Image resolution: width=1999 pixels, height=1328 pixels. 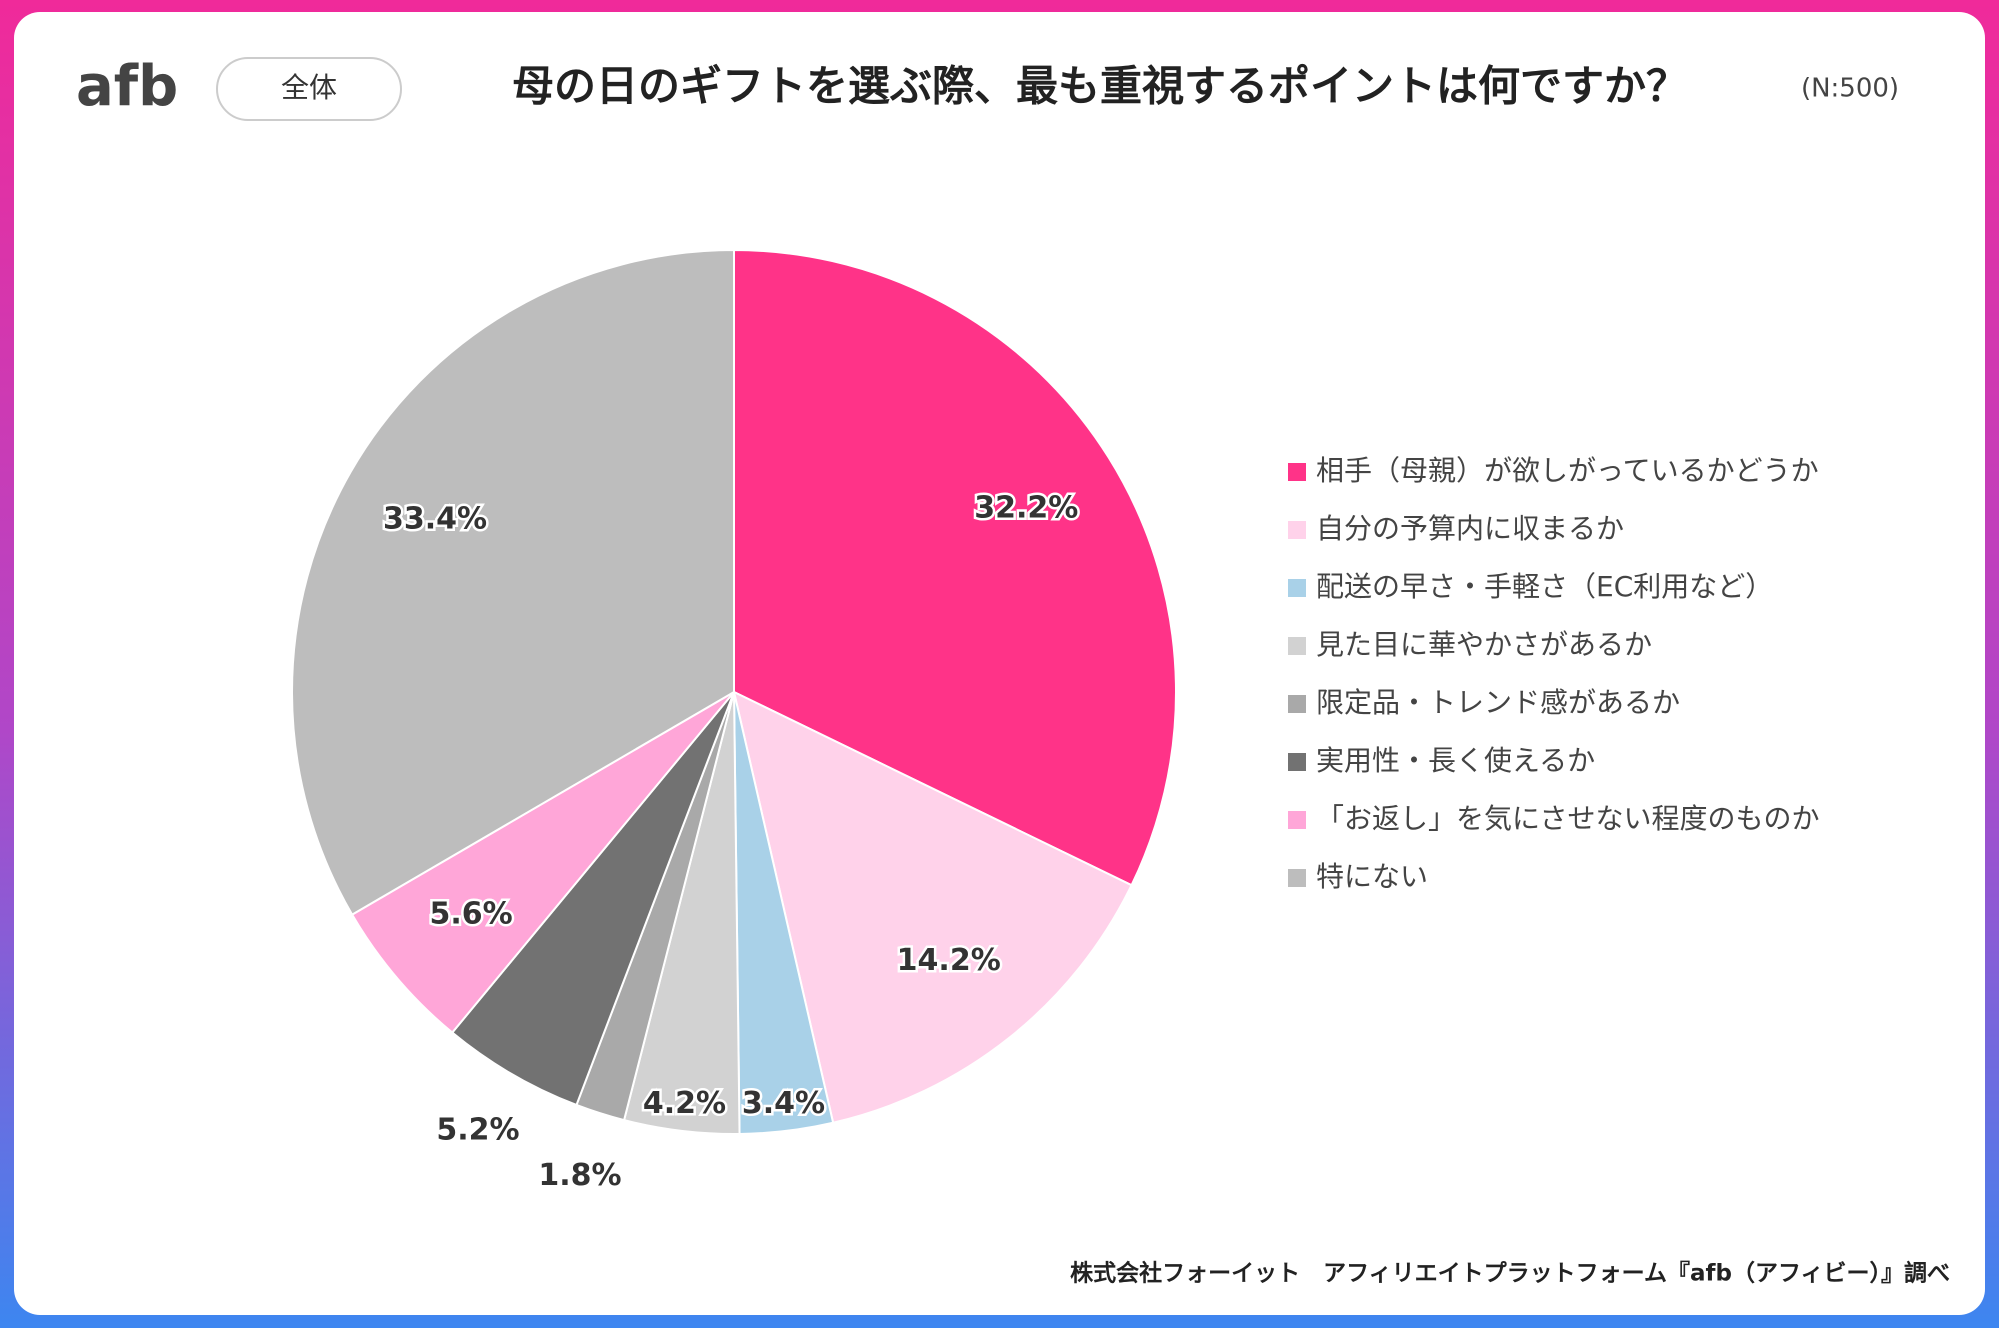 I want to click on badge: 全体, so click(x=309, y=87).